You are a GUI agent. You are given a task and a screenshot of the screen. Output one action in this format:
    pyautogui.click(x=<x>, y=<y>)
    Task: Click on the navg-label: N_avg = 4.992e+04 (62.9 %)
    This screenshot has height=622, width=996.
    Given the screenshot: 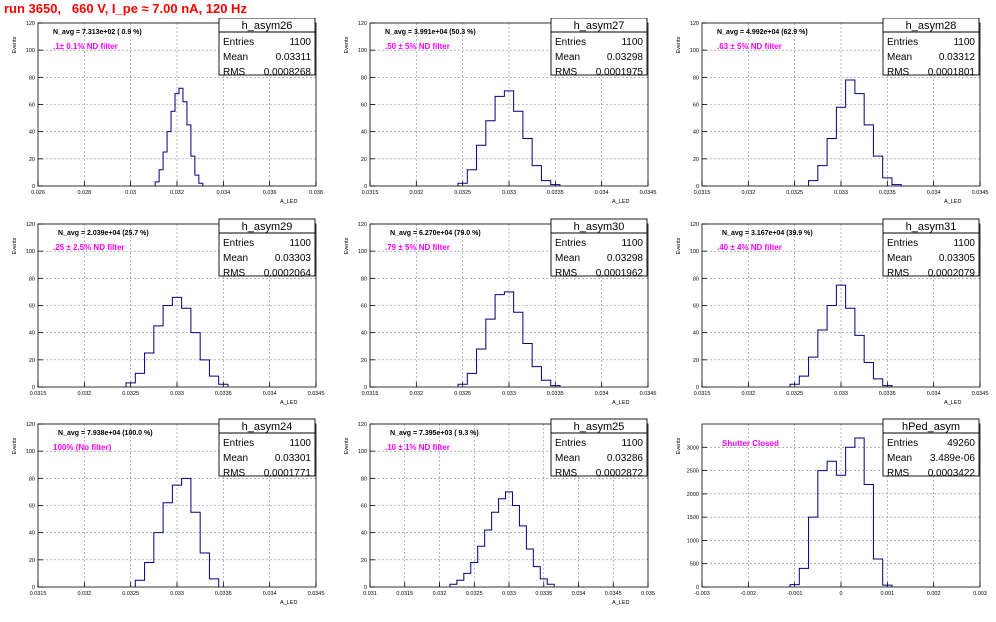 What is the action you would take?
    pyautogui.click(x=762, y=32)
    